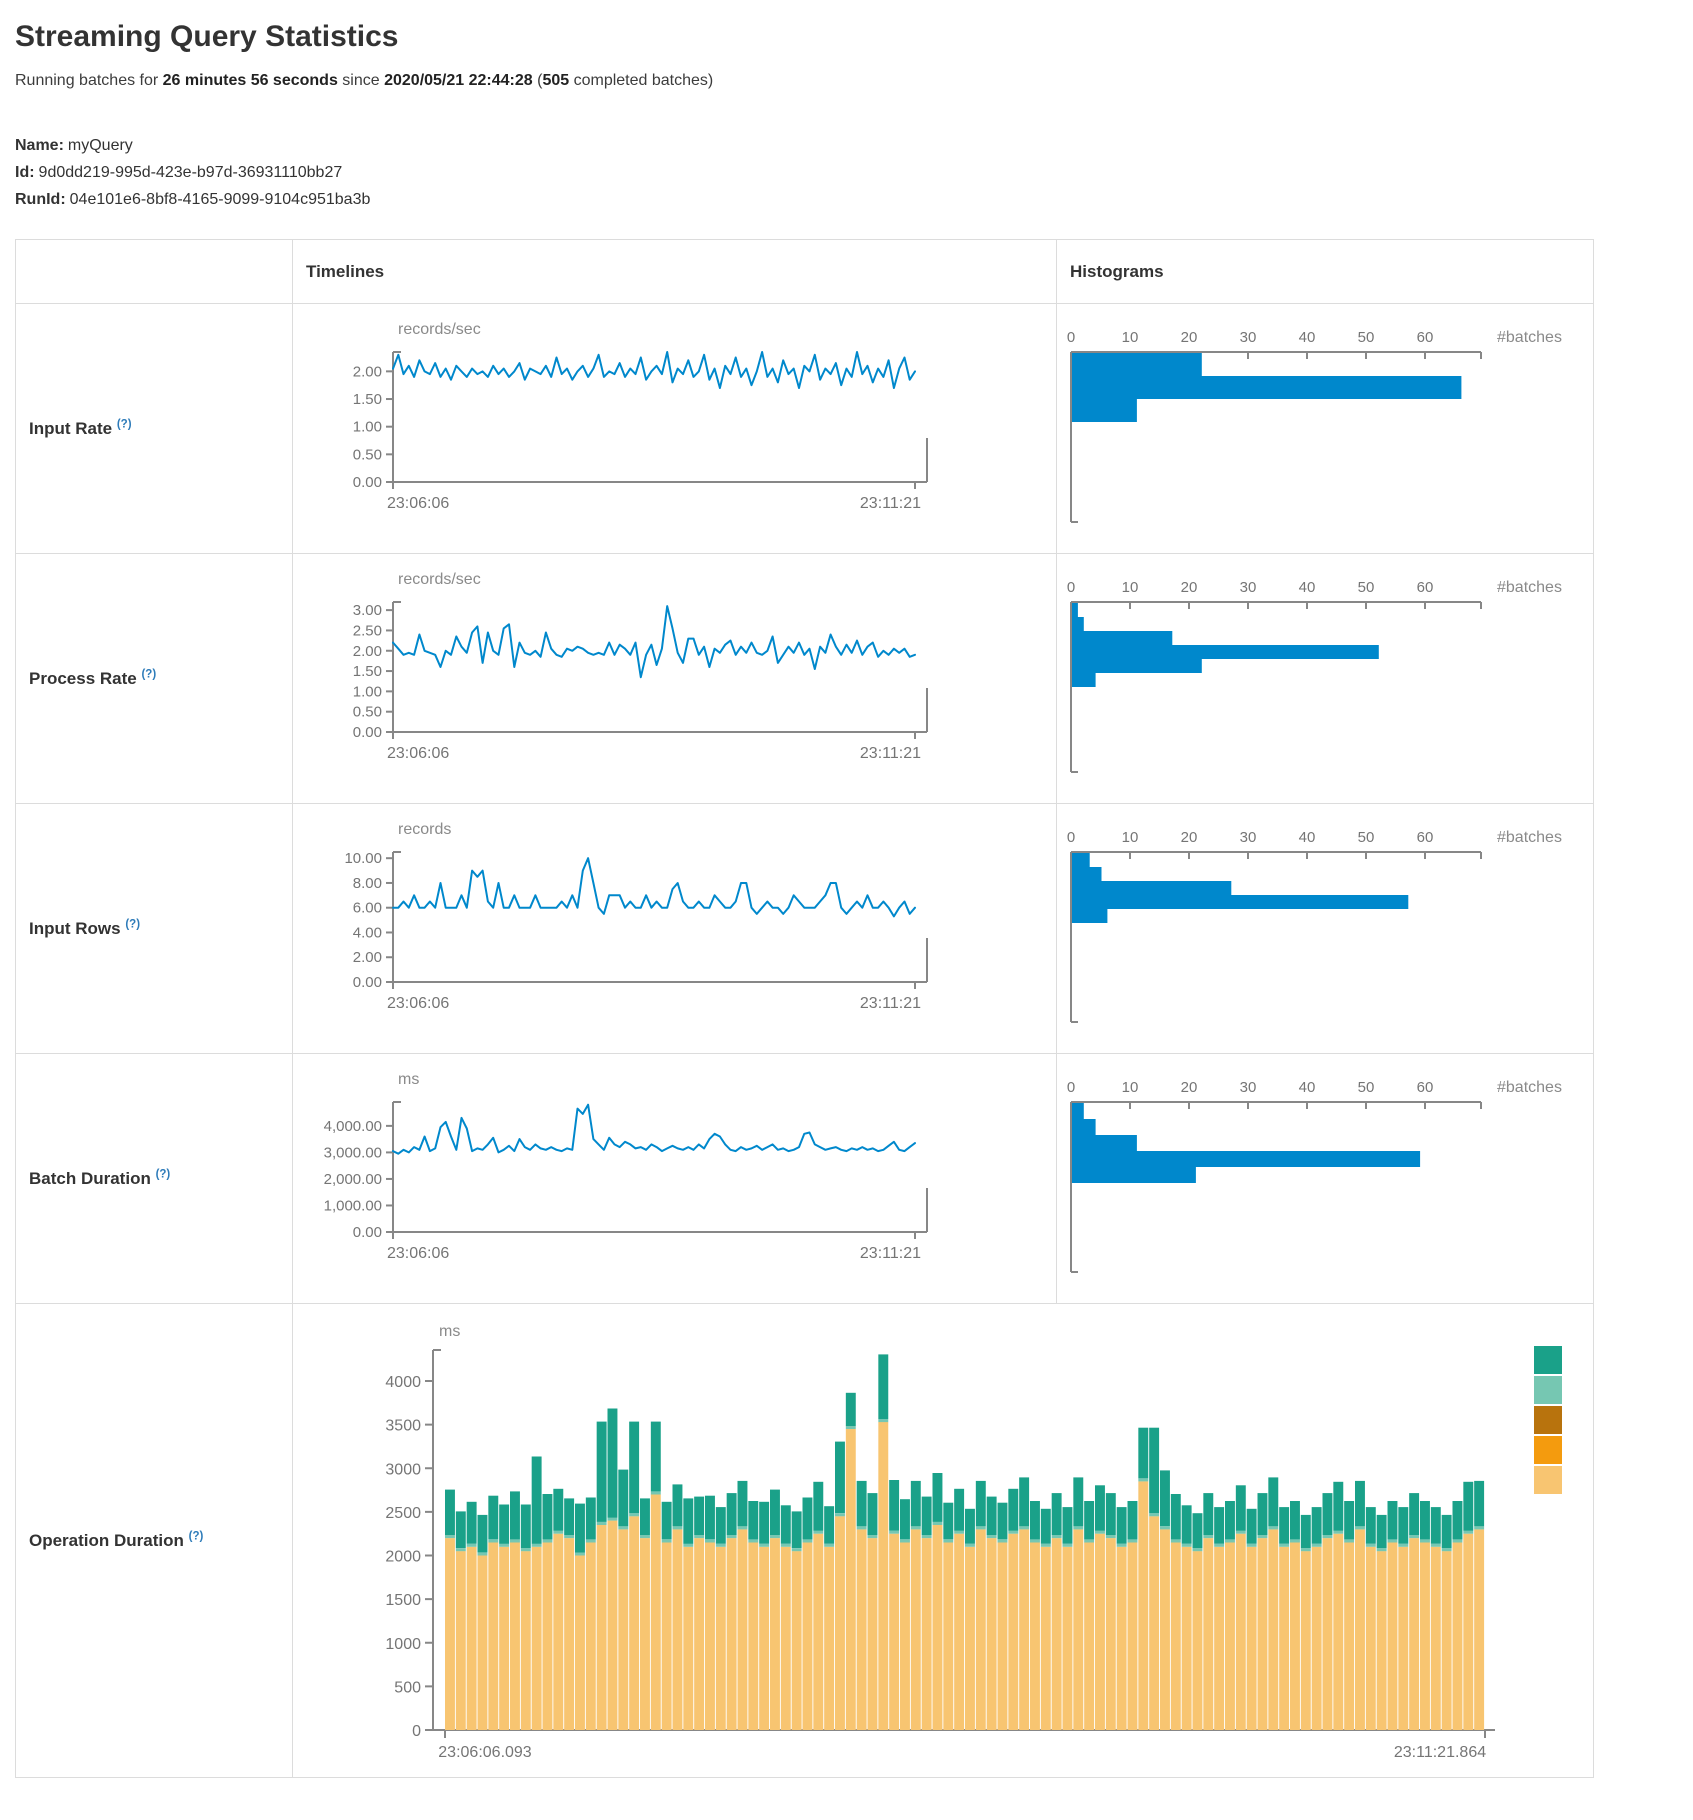 This screenshot has height=1820, width=1693. What do you see at coordinates (116, 1540) in the screenshot?
I see `row-label-operation-duration: Operation Duration (?)` at bounding box center [116, 1540].